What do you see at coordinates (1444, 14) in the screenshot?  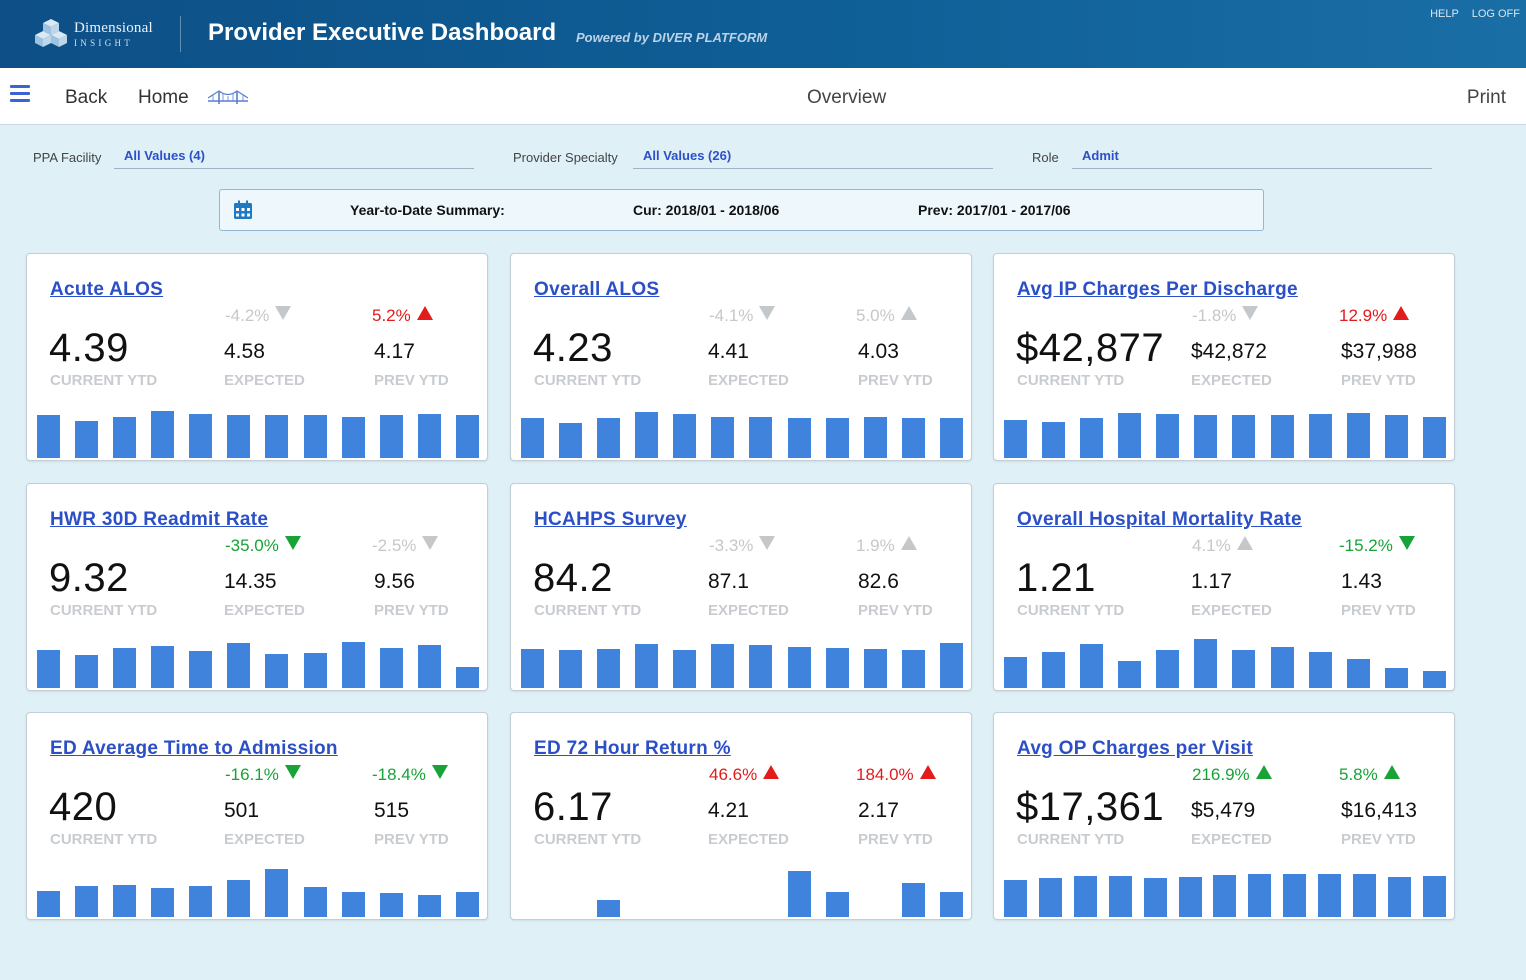 I see `help-link: HELP` at bounding box center [1444, 14].